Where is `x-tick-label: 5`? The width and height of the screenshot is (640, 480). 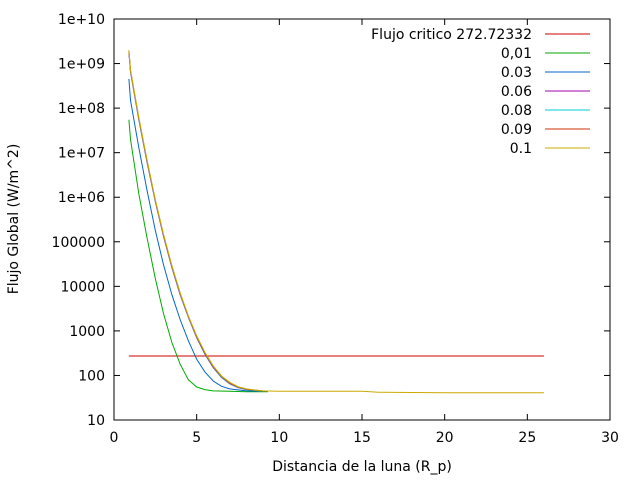
x-tick-label: 5 is located at coordinates (196, 438).